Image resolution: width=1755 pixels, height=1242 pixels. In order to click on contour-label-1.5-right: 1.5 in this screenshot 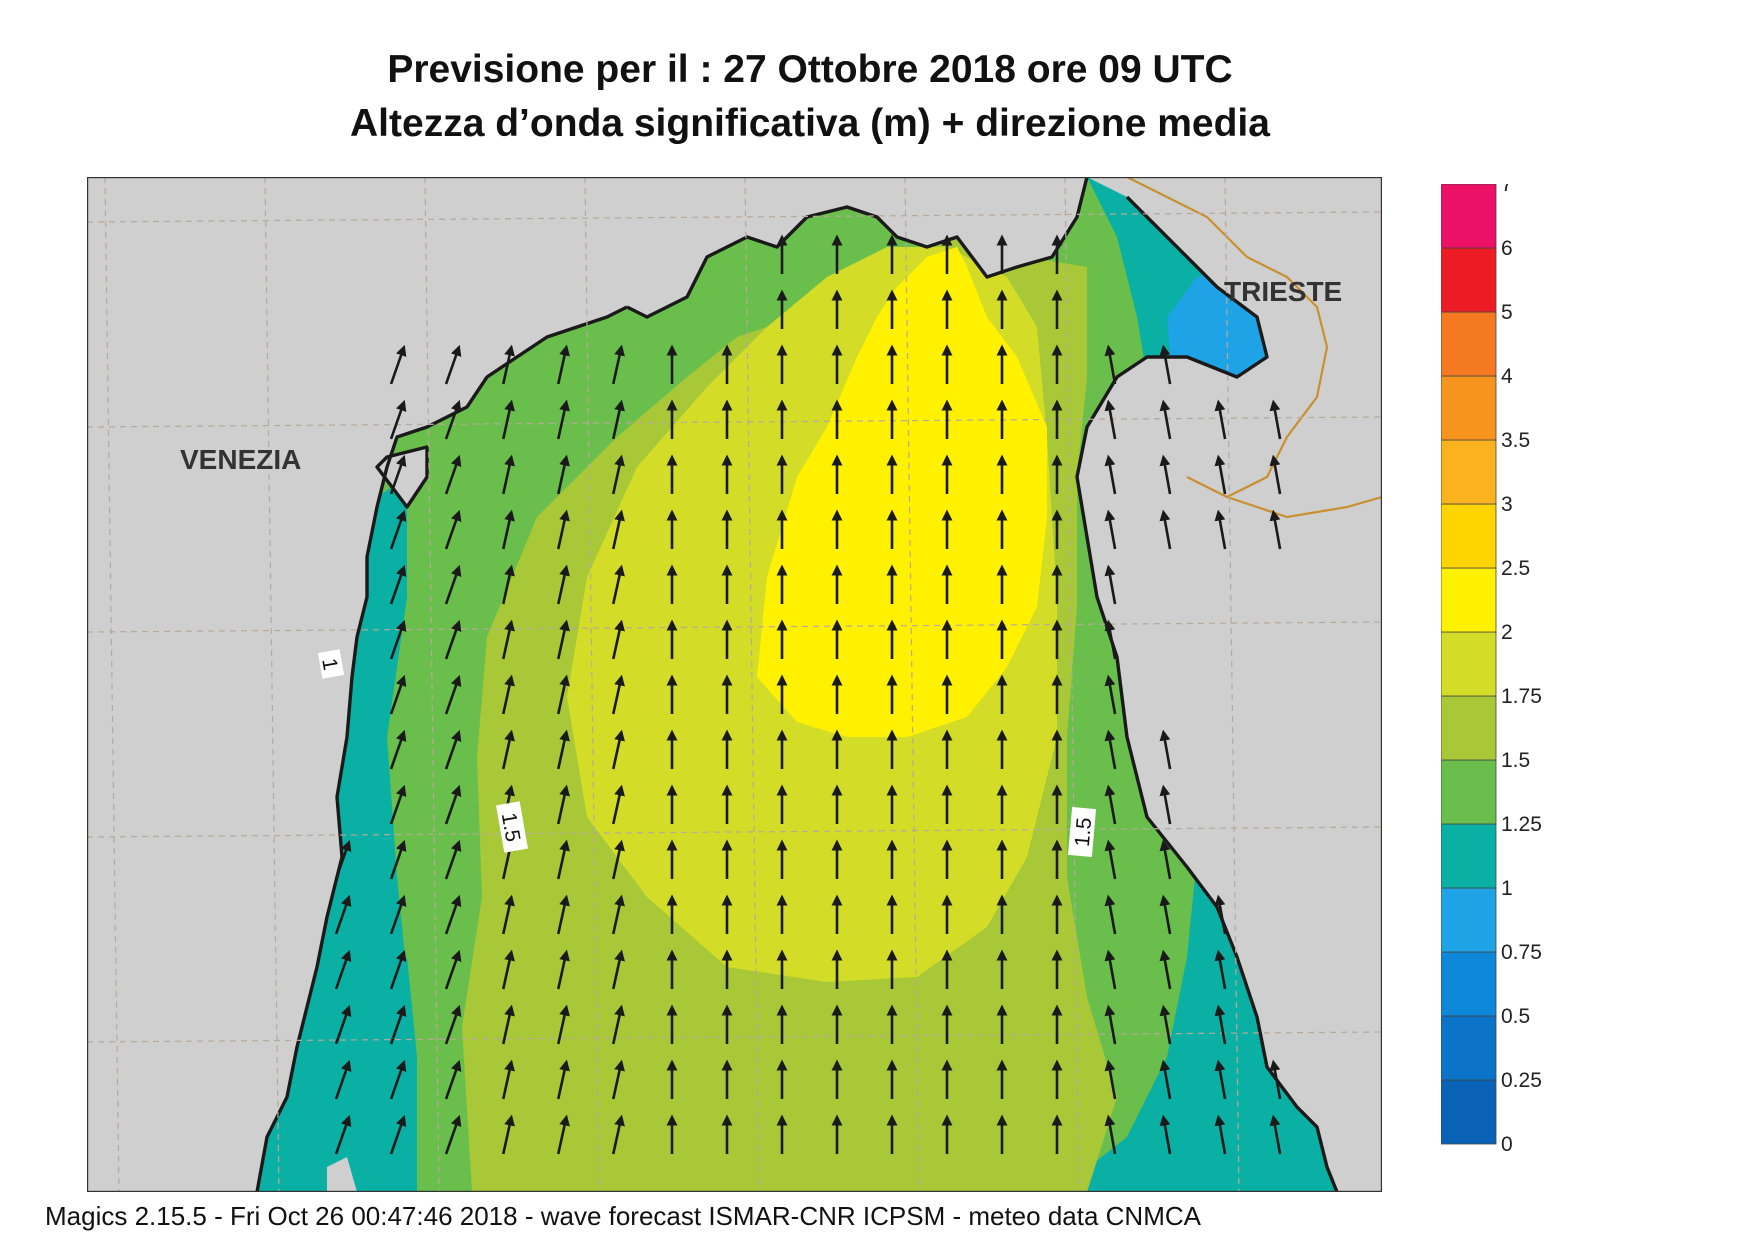, I will do `click(1081, 832)`.